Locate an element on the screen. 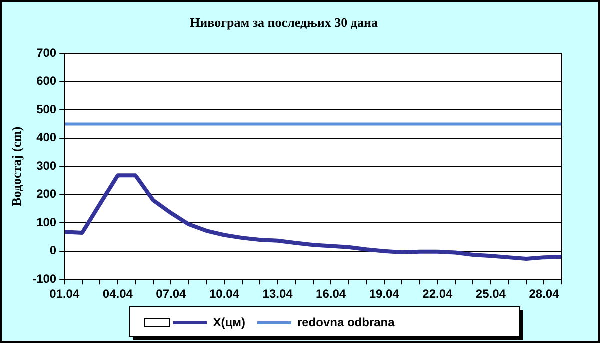 This screenshot has height=343, width=600. x-tick-label: 13.04 is located at coordinates (278, 294).